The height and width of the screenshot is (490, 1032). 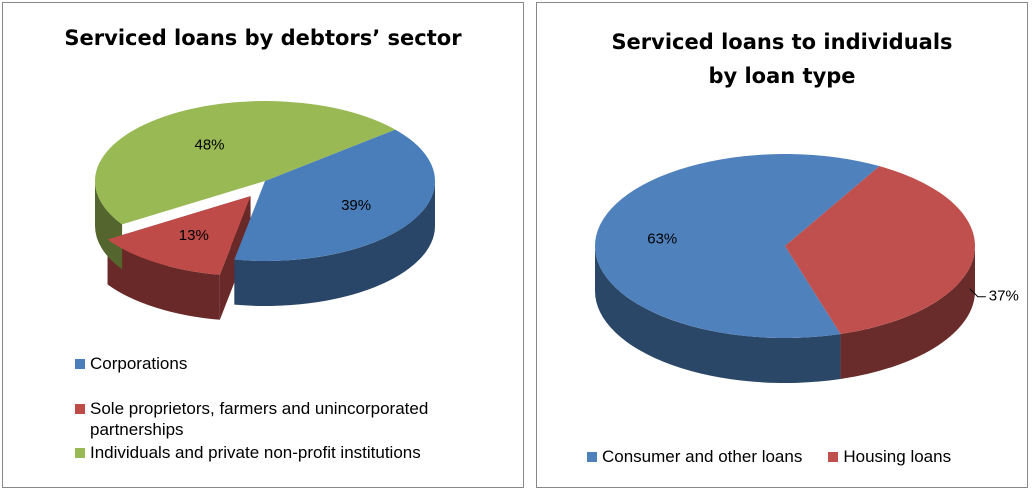 I want to click on data-label: 13%, so click(x=194, y=235).